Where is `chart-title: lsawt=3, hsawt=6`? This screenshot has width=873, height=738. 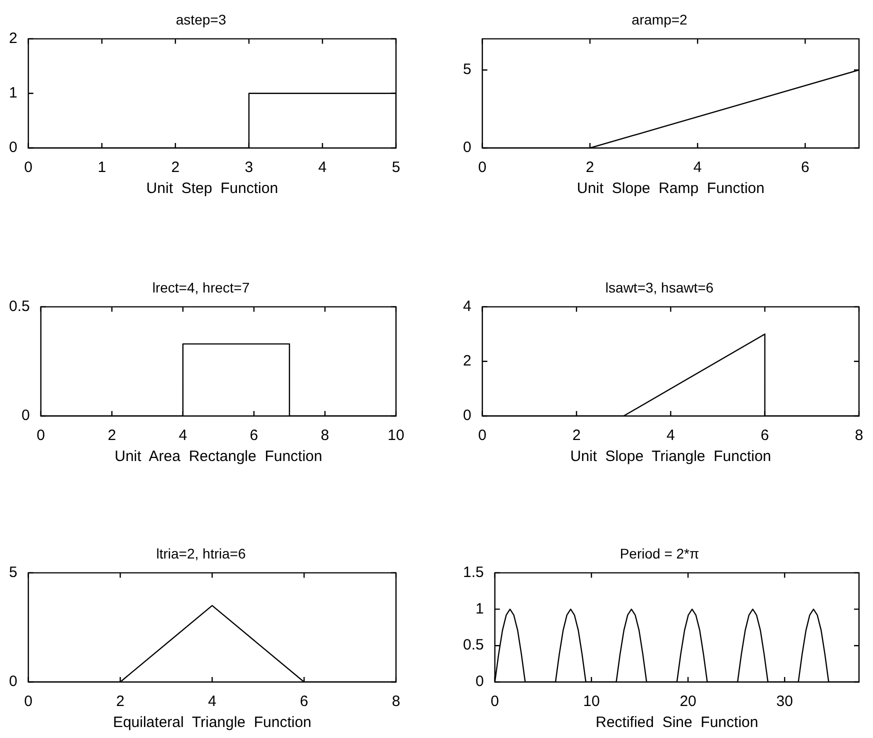 chart-title: lsawt=3, hsawt=6 is located at coordinates (659, 287).